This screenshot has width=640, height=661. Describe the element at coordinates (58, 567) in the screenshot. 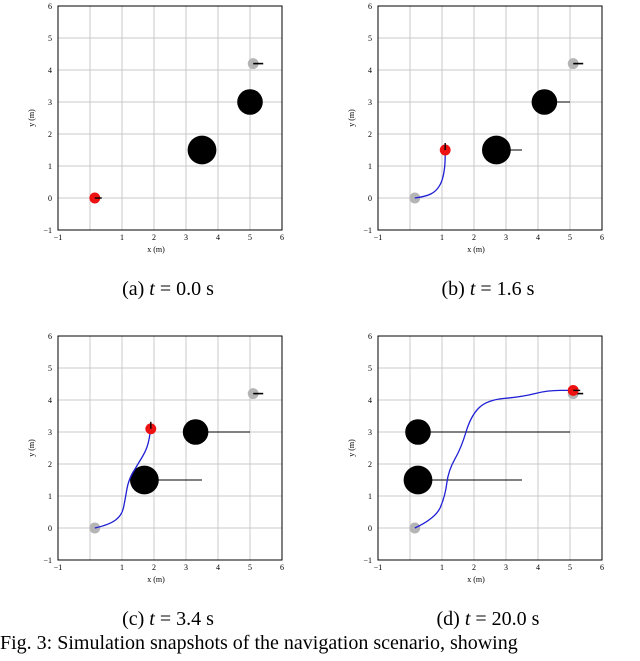

I see `x-tick-label: −1` at that location.